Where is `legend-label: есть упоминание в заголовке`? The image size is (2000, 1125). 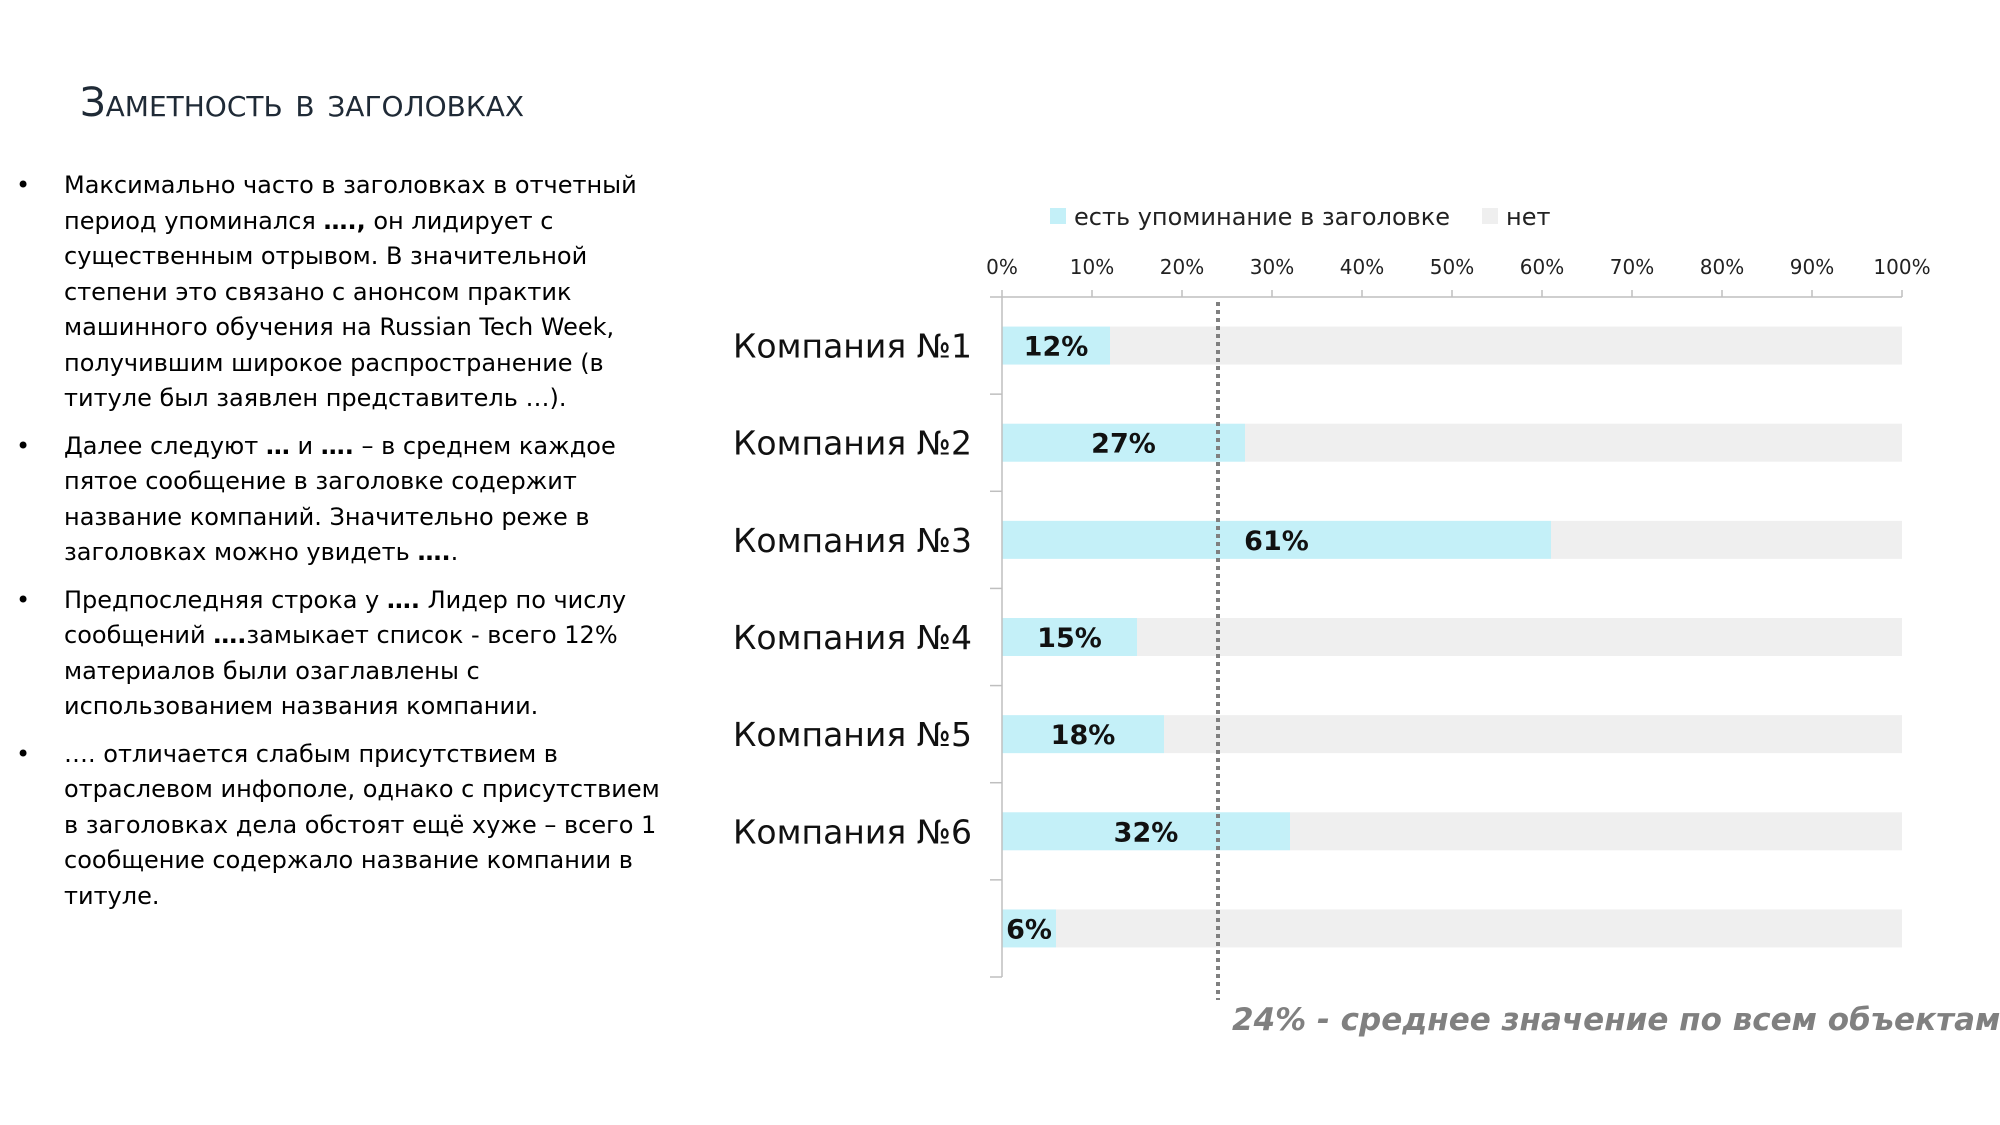
legend-label: есть упоминание в заголовке is located at coordinates (1262, 217).